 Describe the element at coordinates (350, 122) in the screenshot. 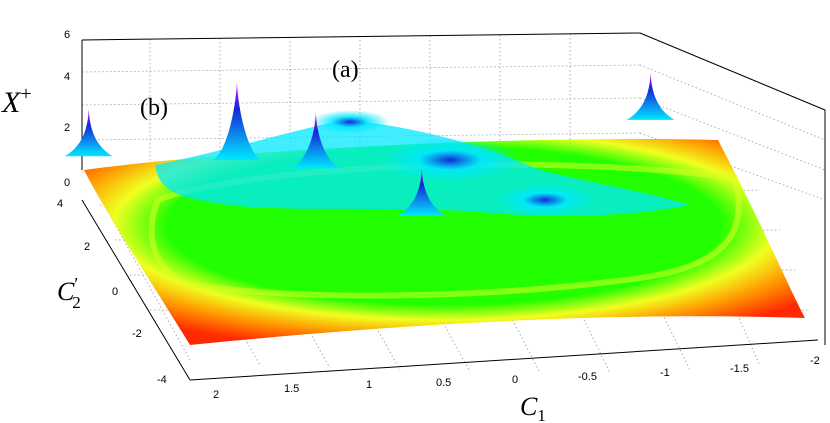

I see `blue-basin-top` at that location.